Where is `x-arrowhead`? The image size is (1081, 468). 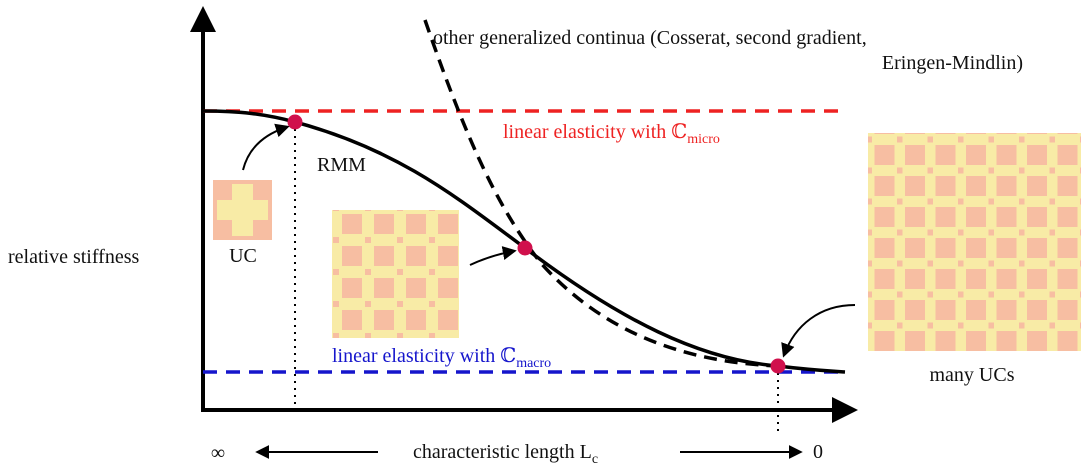
x-arrowhead is located at coordinates (845, 410).